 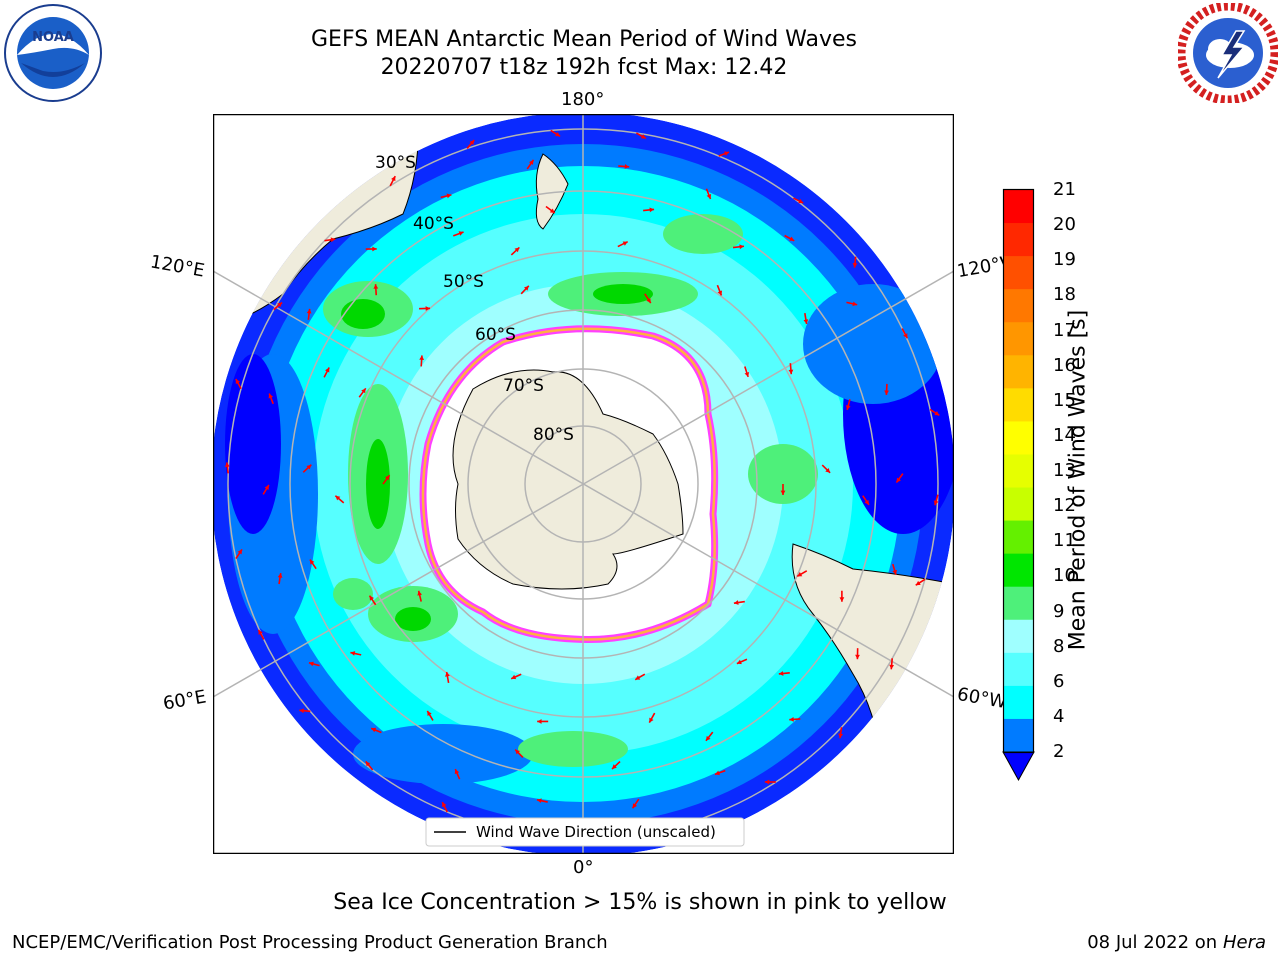 What do you see at coordinates (433, 224) in the screenshot?
I see `lat-label-40s: 40°S` at bounding box center [433, 224].